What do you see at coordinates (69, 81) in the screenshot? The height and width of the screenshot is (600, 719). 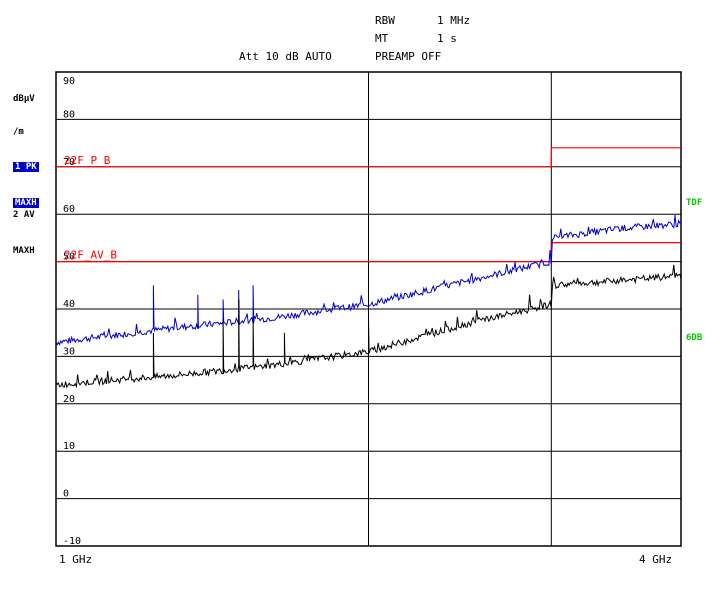 I see `y-tick-90: 90` at bounding box center [69, 81].